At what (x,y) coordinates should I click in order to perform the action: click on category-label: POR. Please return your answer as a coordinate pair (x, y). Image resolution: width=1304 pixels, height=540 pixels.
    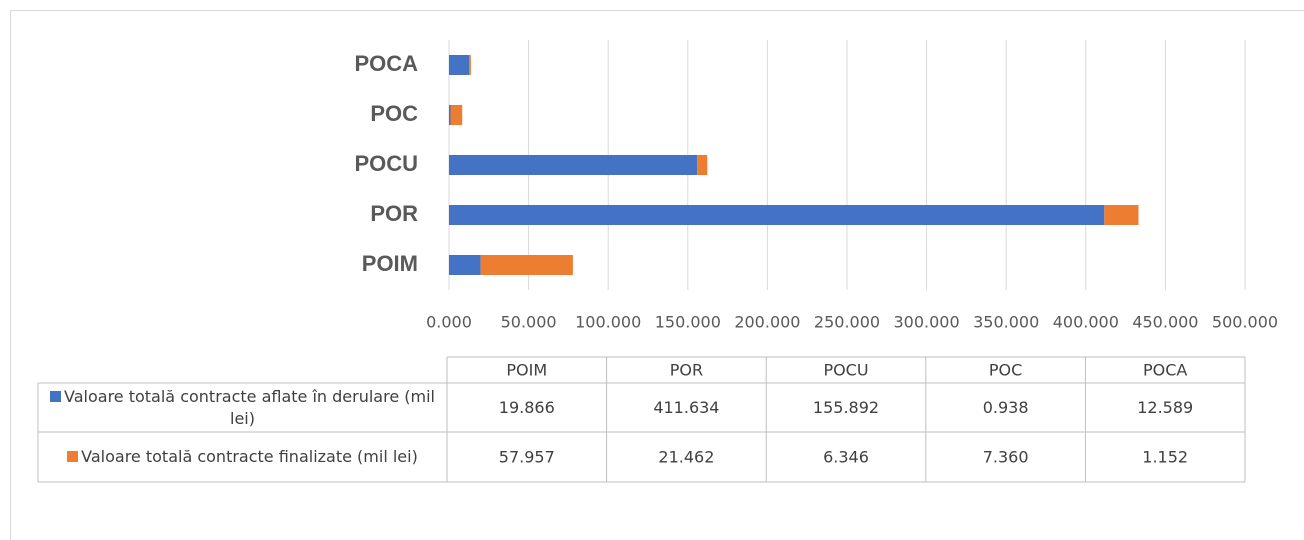
    Looking at the image, I should click on (394, 213).